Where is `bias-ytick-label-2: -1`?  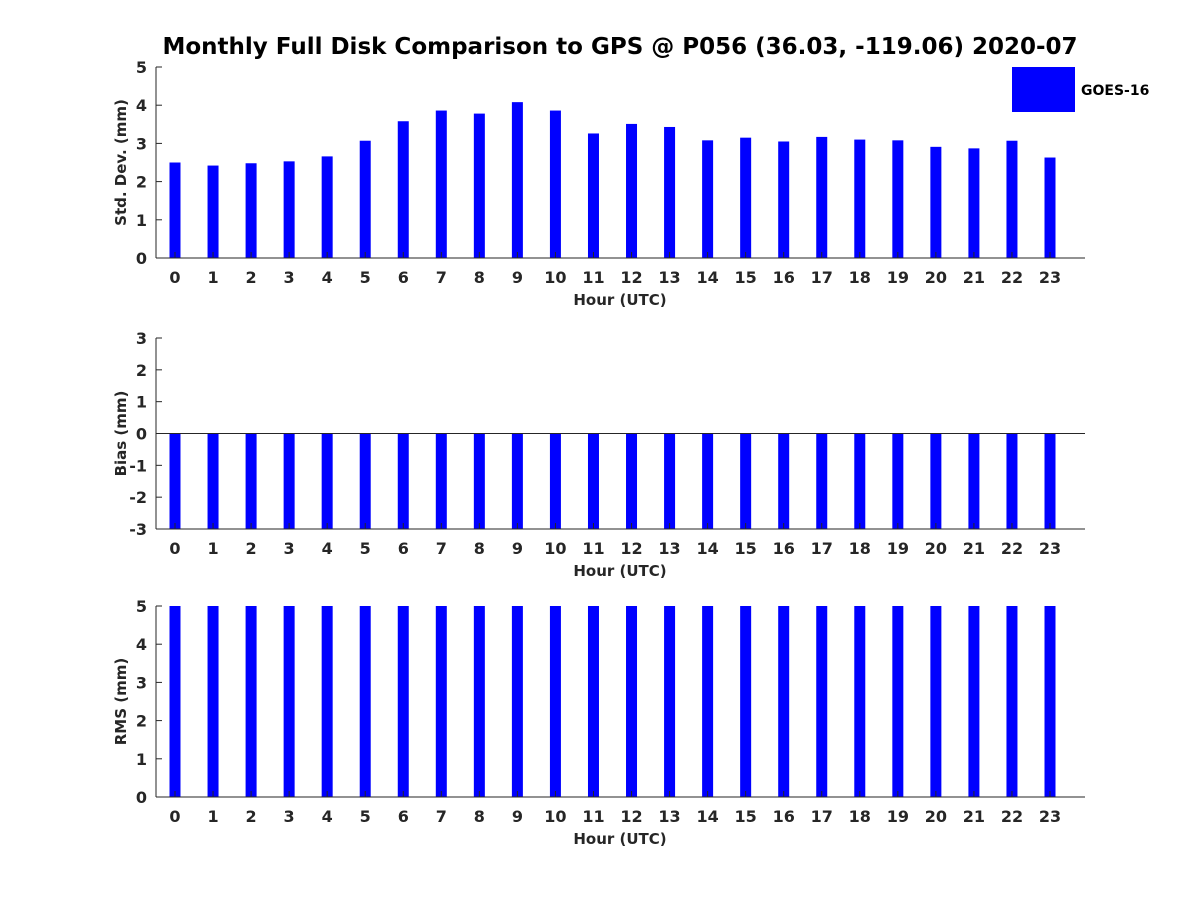
bias-ytick-label-2: -1 is located at coordinates (138, 465).